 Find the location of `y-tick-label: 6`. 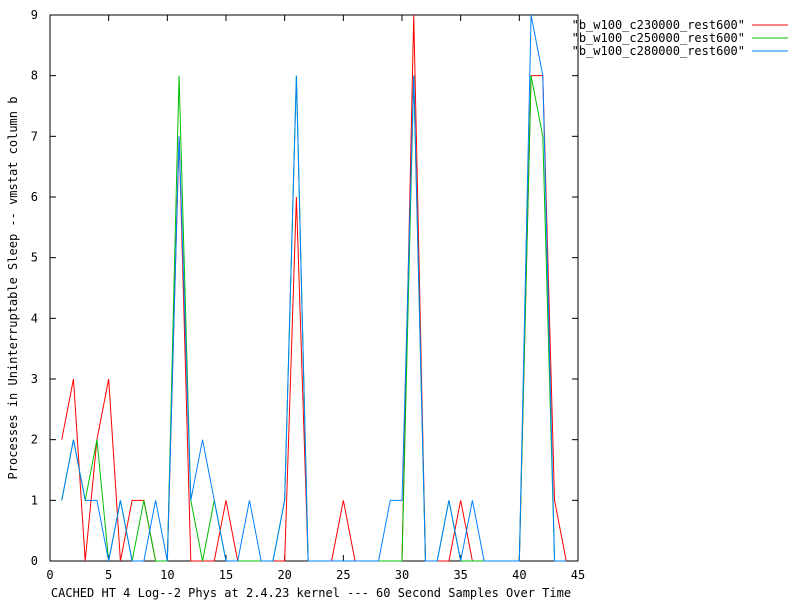

y-tick-label: 6 is located at coordinates (34, 197).